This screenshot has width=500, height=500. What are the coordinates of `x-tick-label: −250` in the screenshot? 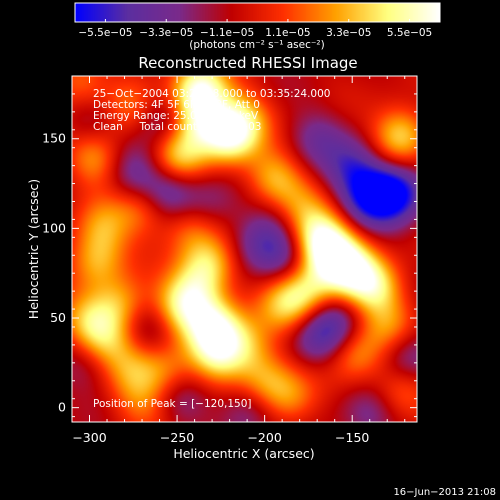 It's located at (177, 437).